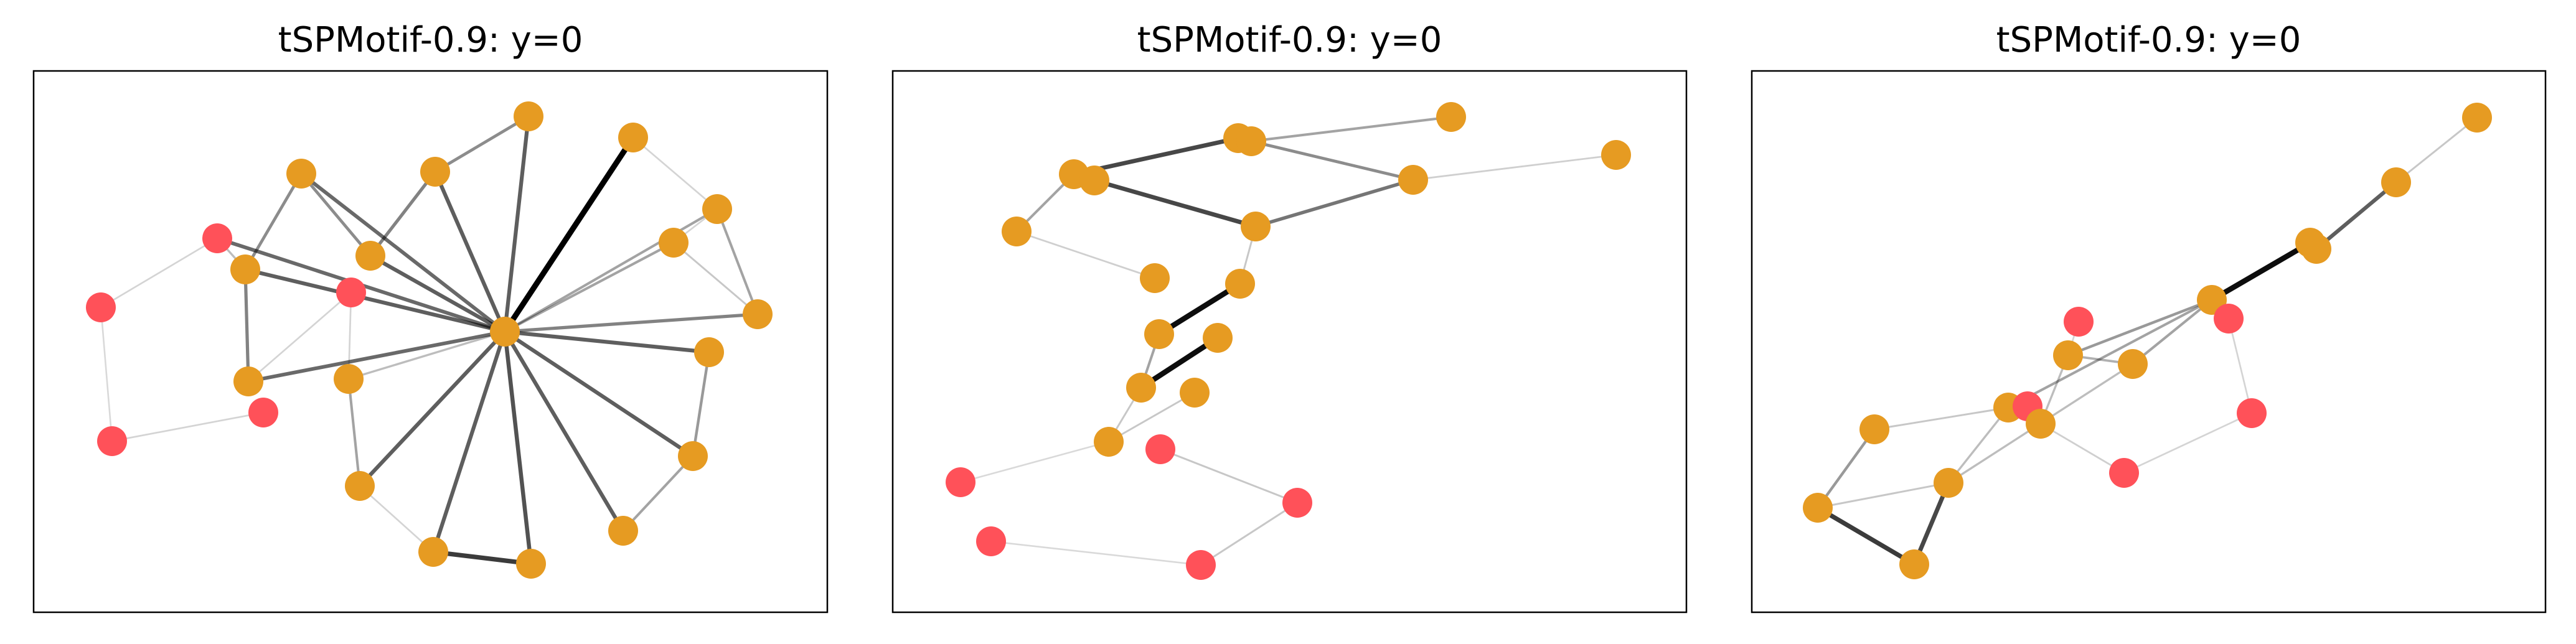 This screenshot has height=644, width=2576. What do you see at coordinates (430, 40) in the screenshot?
I see `panel-1-title: tSPMotif-0.9: y=0` at bounding box center [430, 40].